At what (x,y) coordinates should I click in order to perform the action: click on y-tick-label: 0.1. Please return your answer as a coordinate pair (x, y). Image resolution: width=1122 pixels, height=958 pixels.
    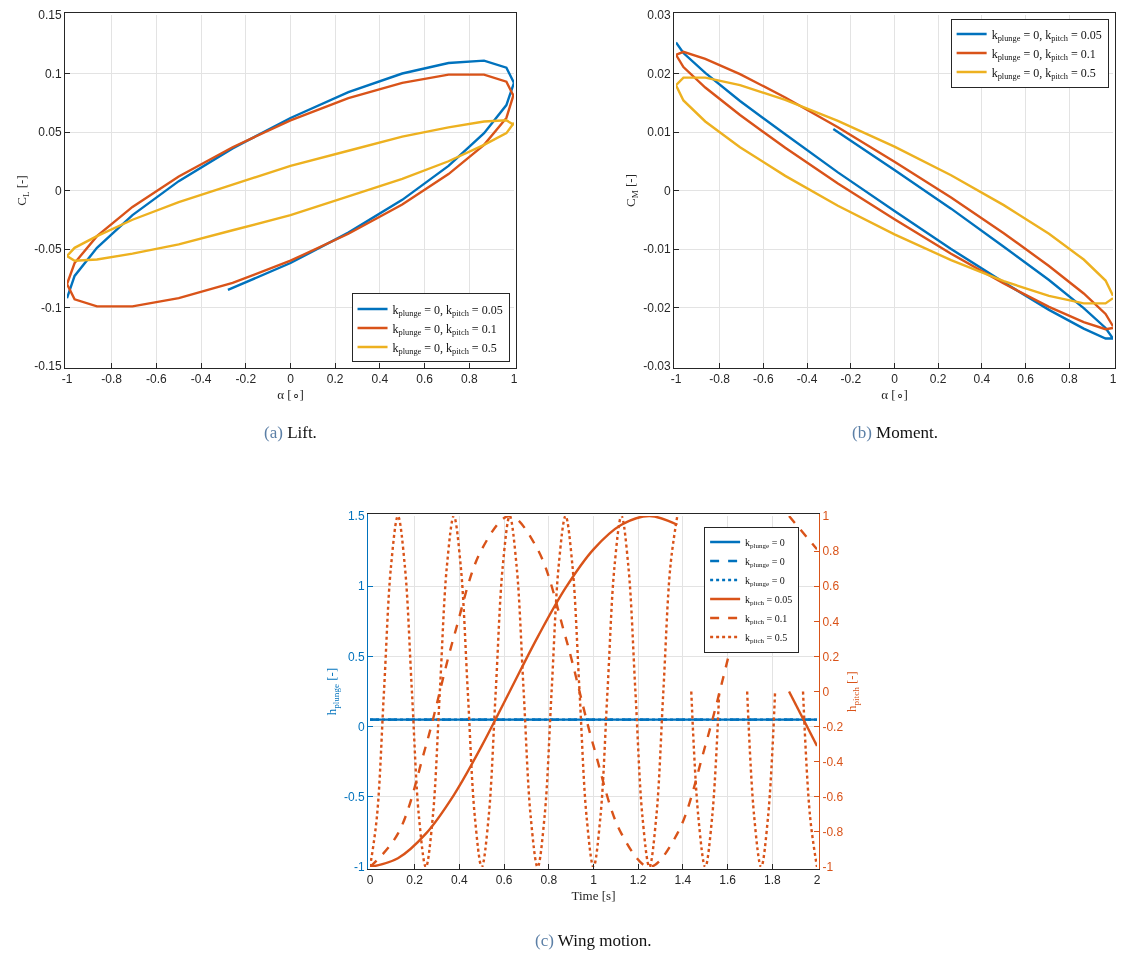
    Looking at the image, I should click on (53, 73).